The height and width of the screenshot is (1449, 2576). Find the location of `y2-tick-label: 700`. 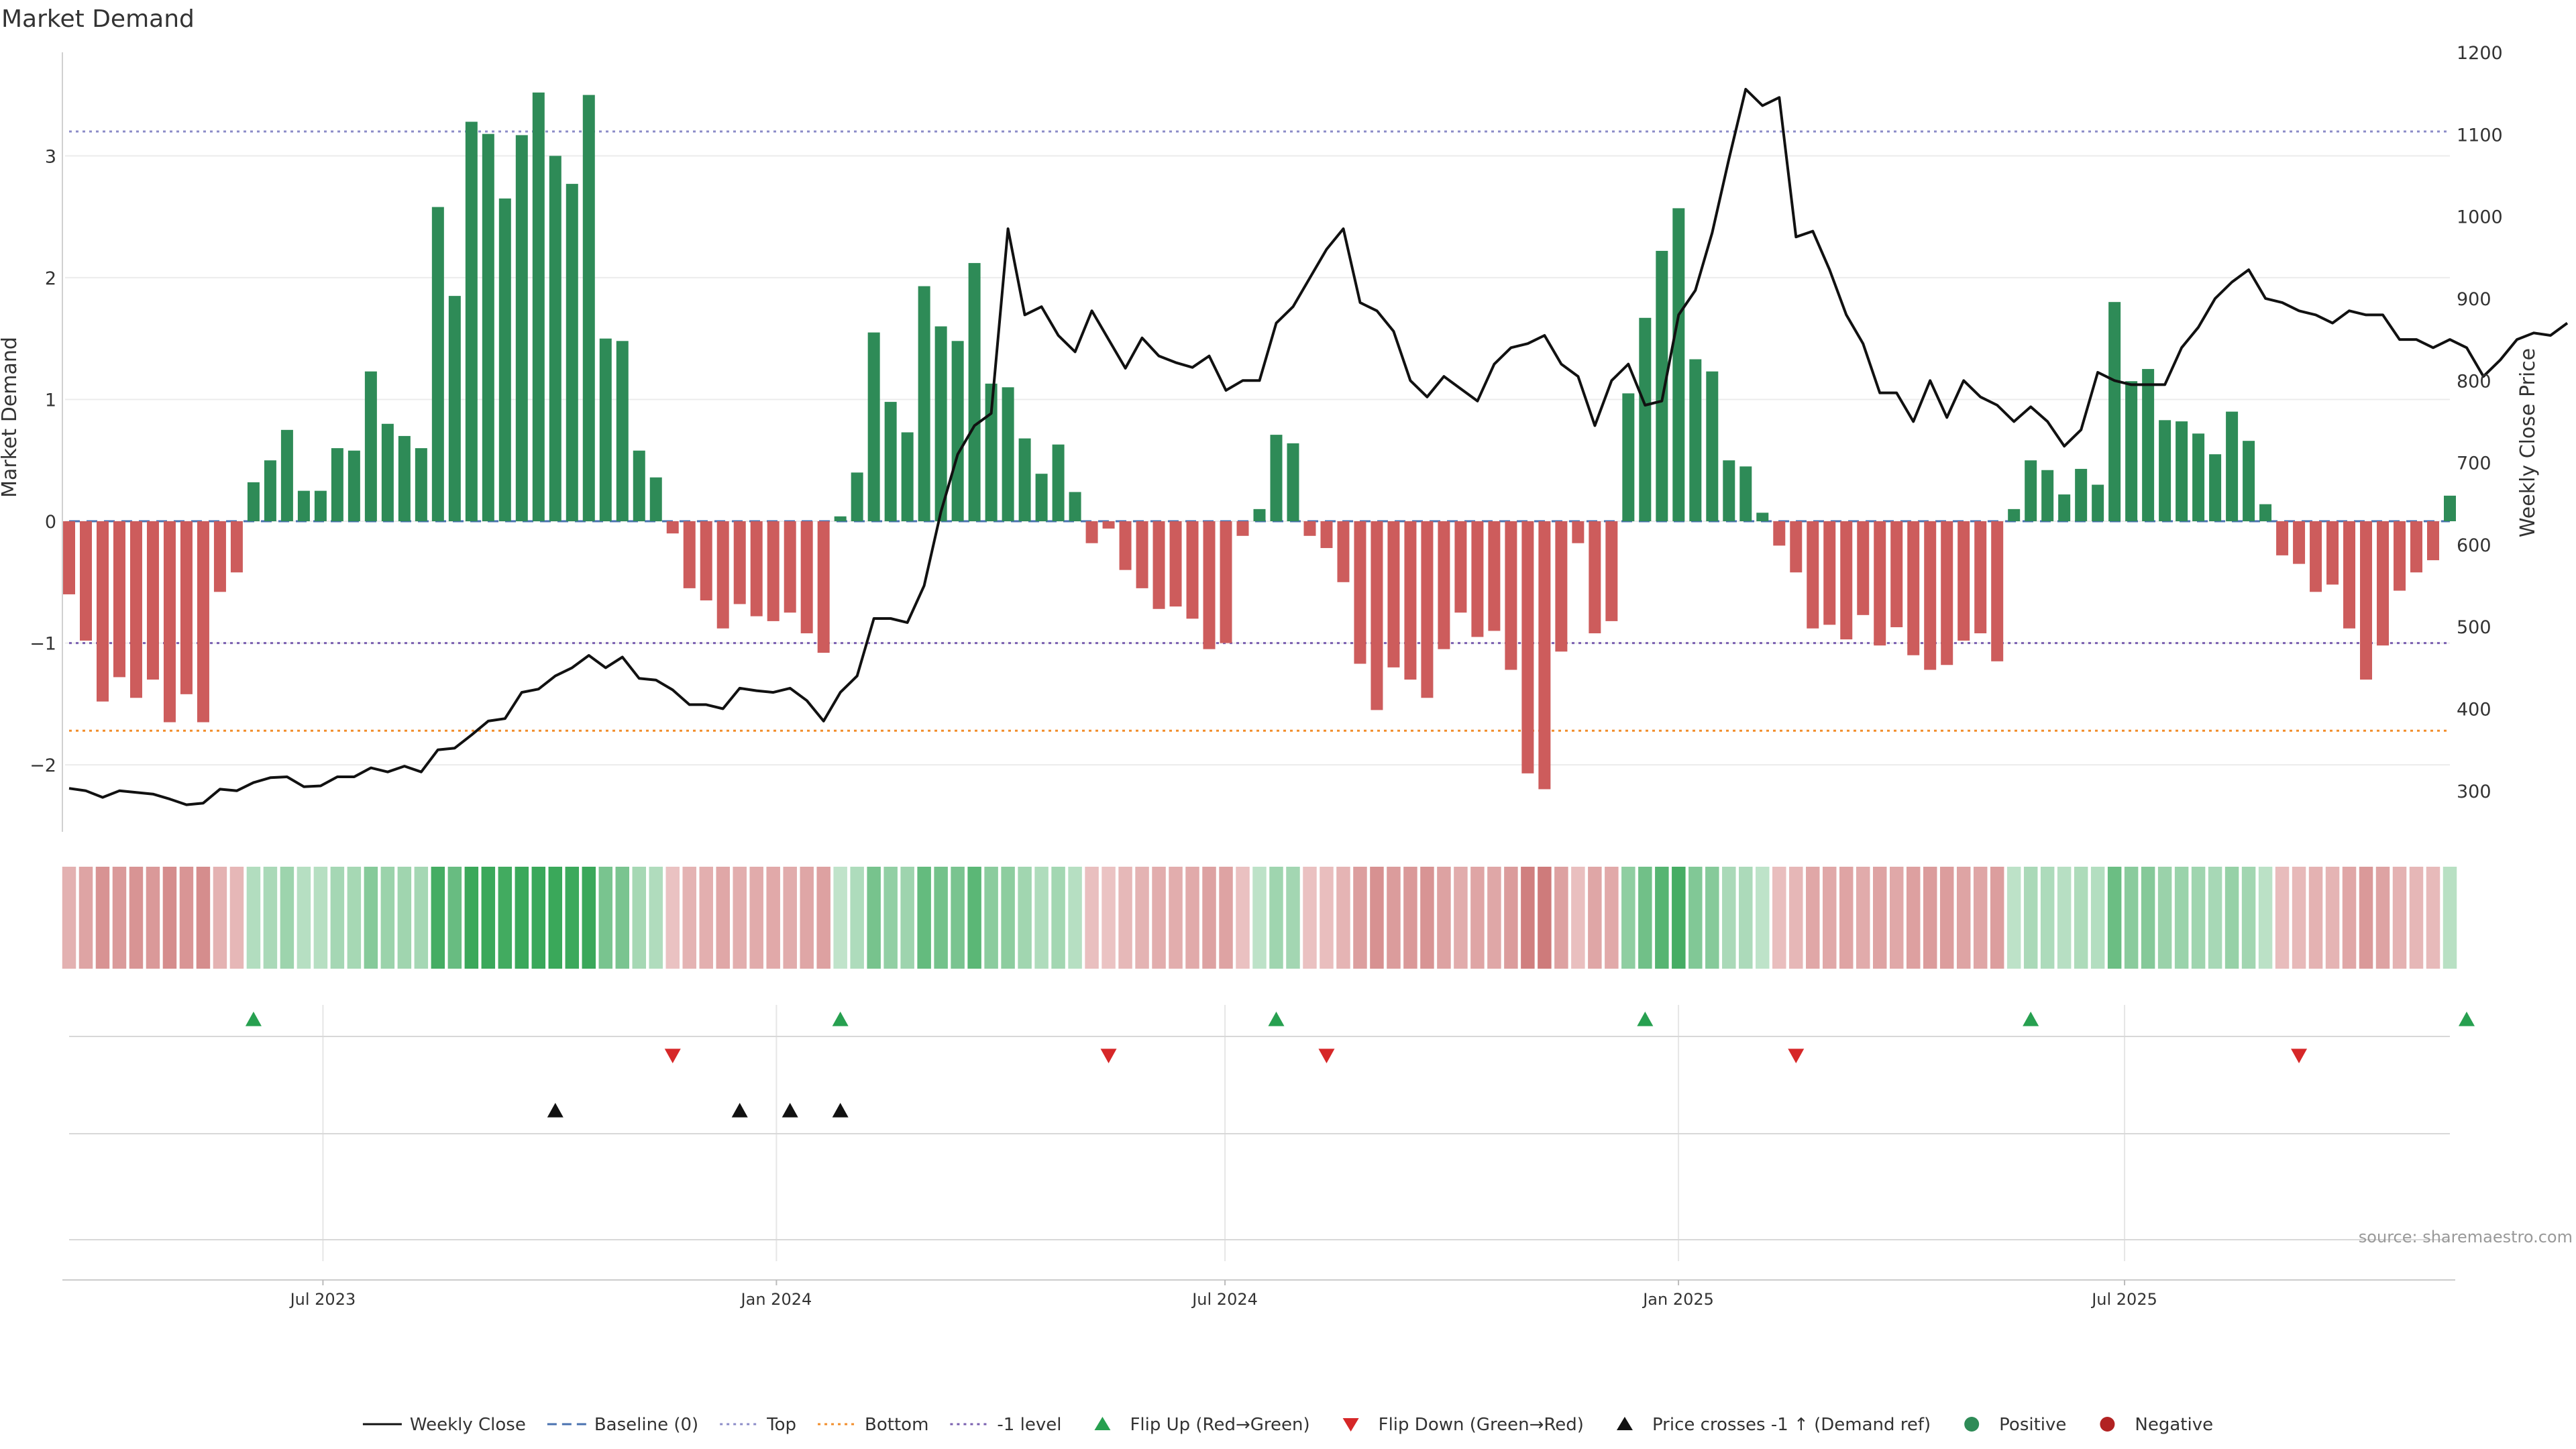

y2-tick-label: 700 is located at coordinates (2474, 463).